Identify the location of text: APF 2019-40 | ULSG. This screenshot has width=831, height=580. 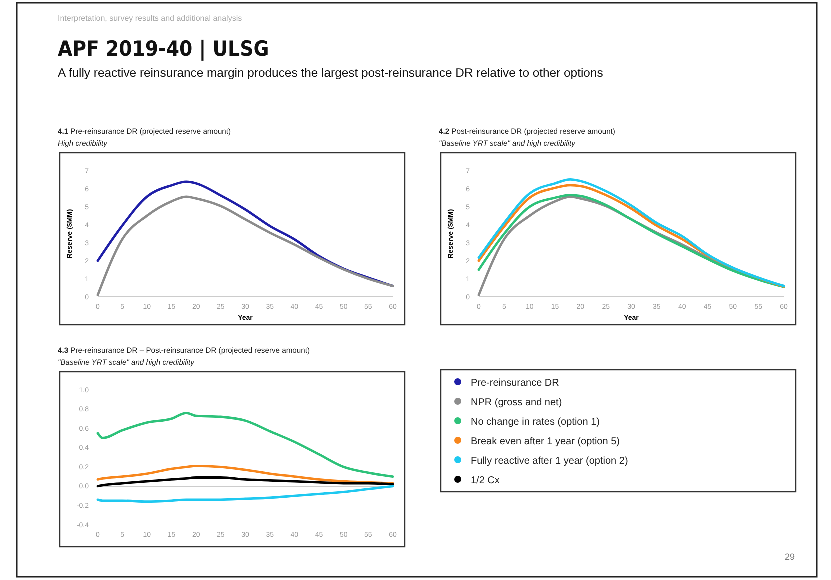
(164, 49).